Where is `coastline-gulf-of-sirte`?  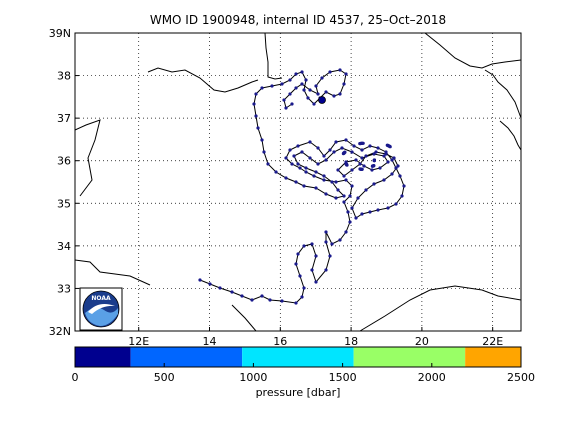
coastline-gulf-of-sirte is located at coordinates (244, 318).